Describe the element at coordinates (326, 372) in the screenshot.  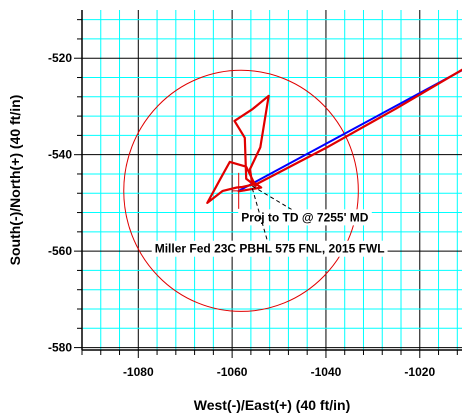
I see `x-tick-label: -1040` at that location.